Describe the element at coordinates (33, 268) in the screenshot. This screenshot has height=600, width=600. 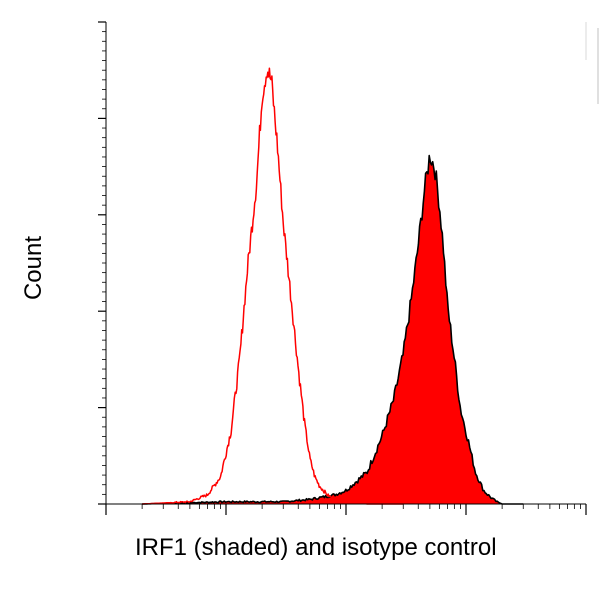
I see `y-axis-label: Count` at that location.